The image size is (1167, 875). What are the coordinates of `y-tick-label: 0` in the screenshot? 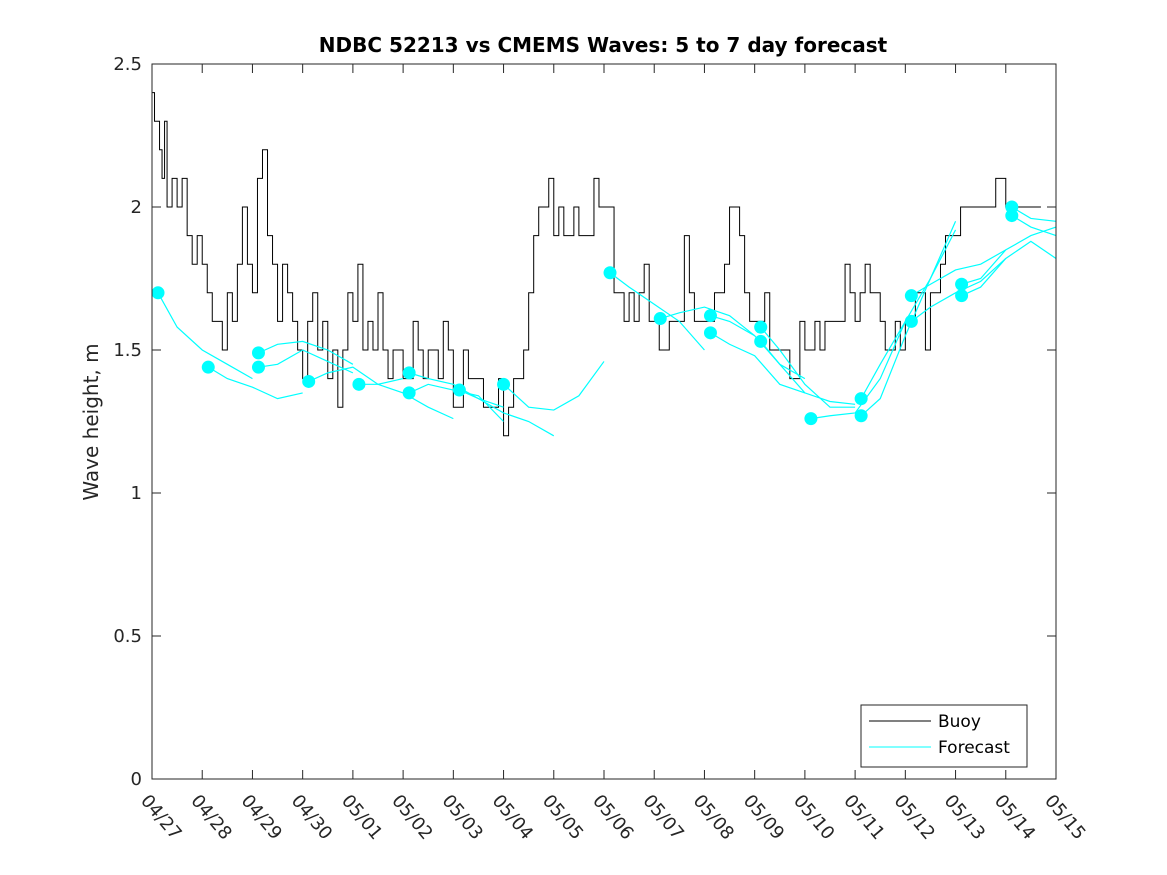 It's located at (136, 779).